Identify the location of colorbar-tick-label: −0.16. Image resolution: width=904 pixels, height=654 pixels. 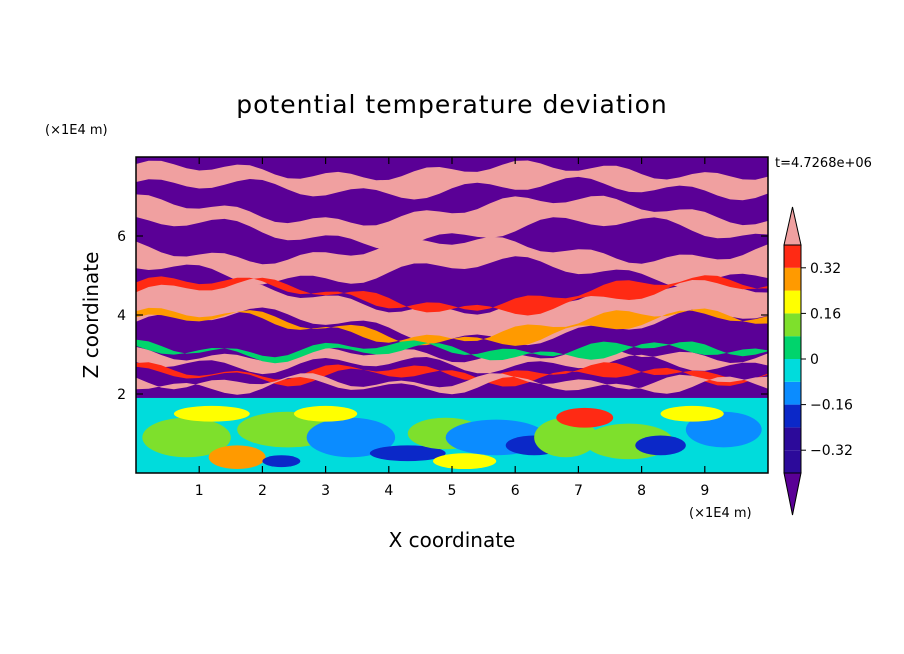
(831, 406).